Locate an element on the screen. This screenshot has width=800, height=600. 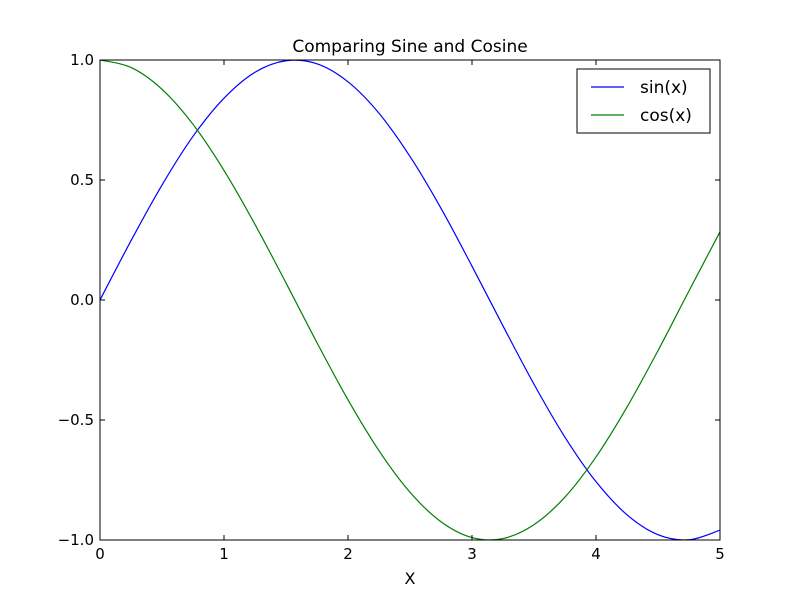
y-tick-label: 0.5 is located at coordinates (82, 180).